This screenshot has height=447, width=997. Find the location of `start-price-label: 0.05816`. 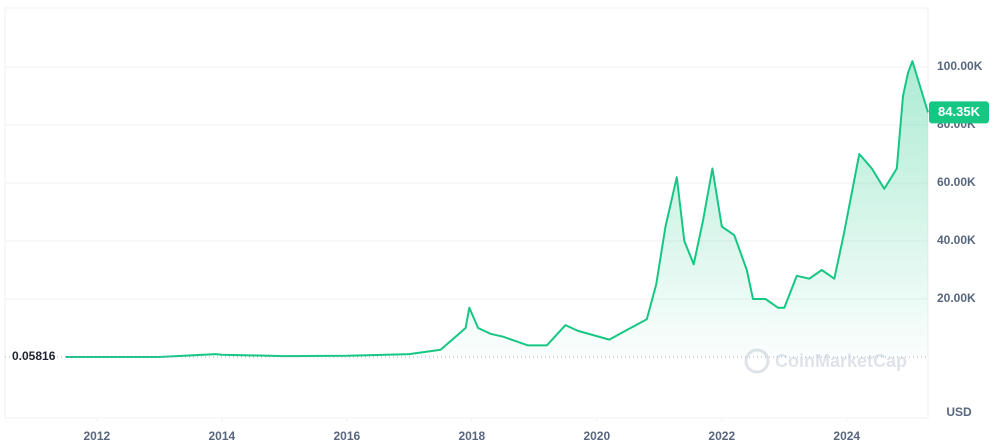

start-price-label: 0.05816 is located at coordinates (34, 356).